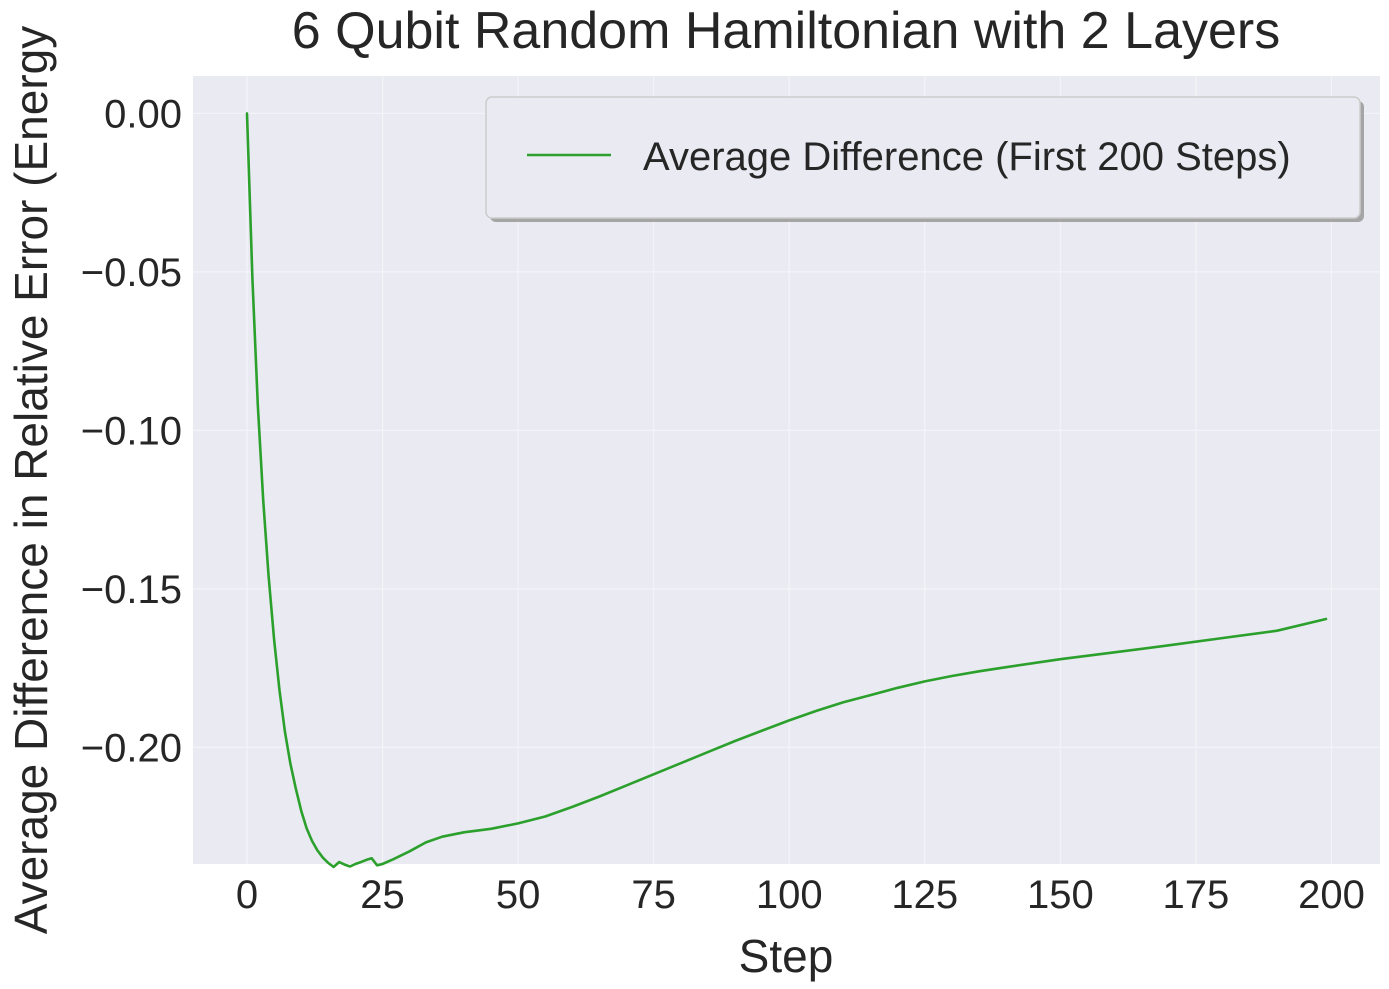 This screenshot has width=1389, height=989. I want to click on x-tick-label: 25, so click(382, 895).